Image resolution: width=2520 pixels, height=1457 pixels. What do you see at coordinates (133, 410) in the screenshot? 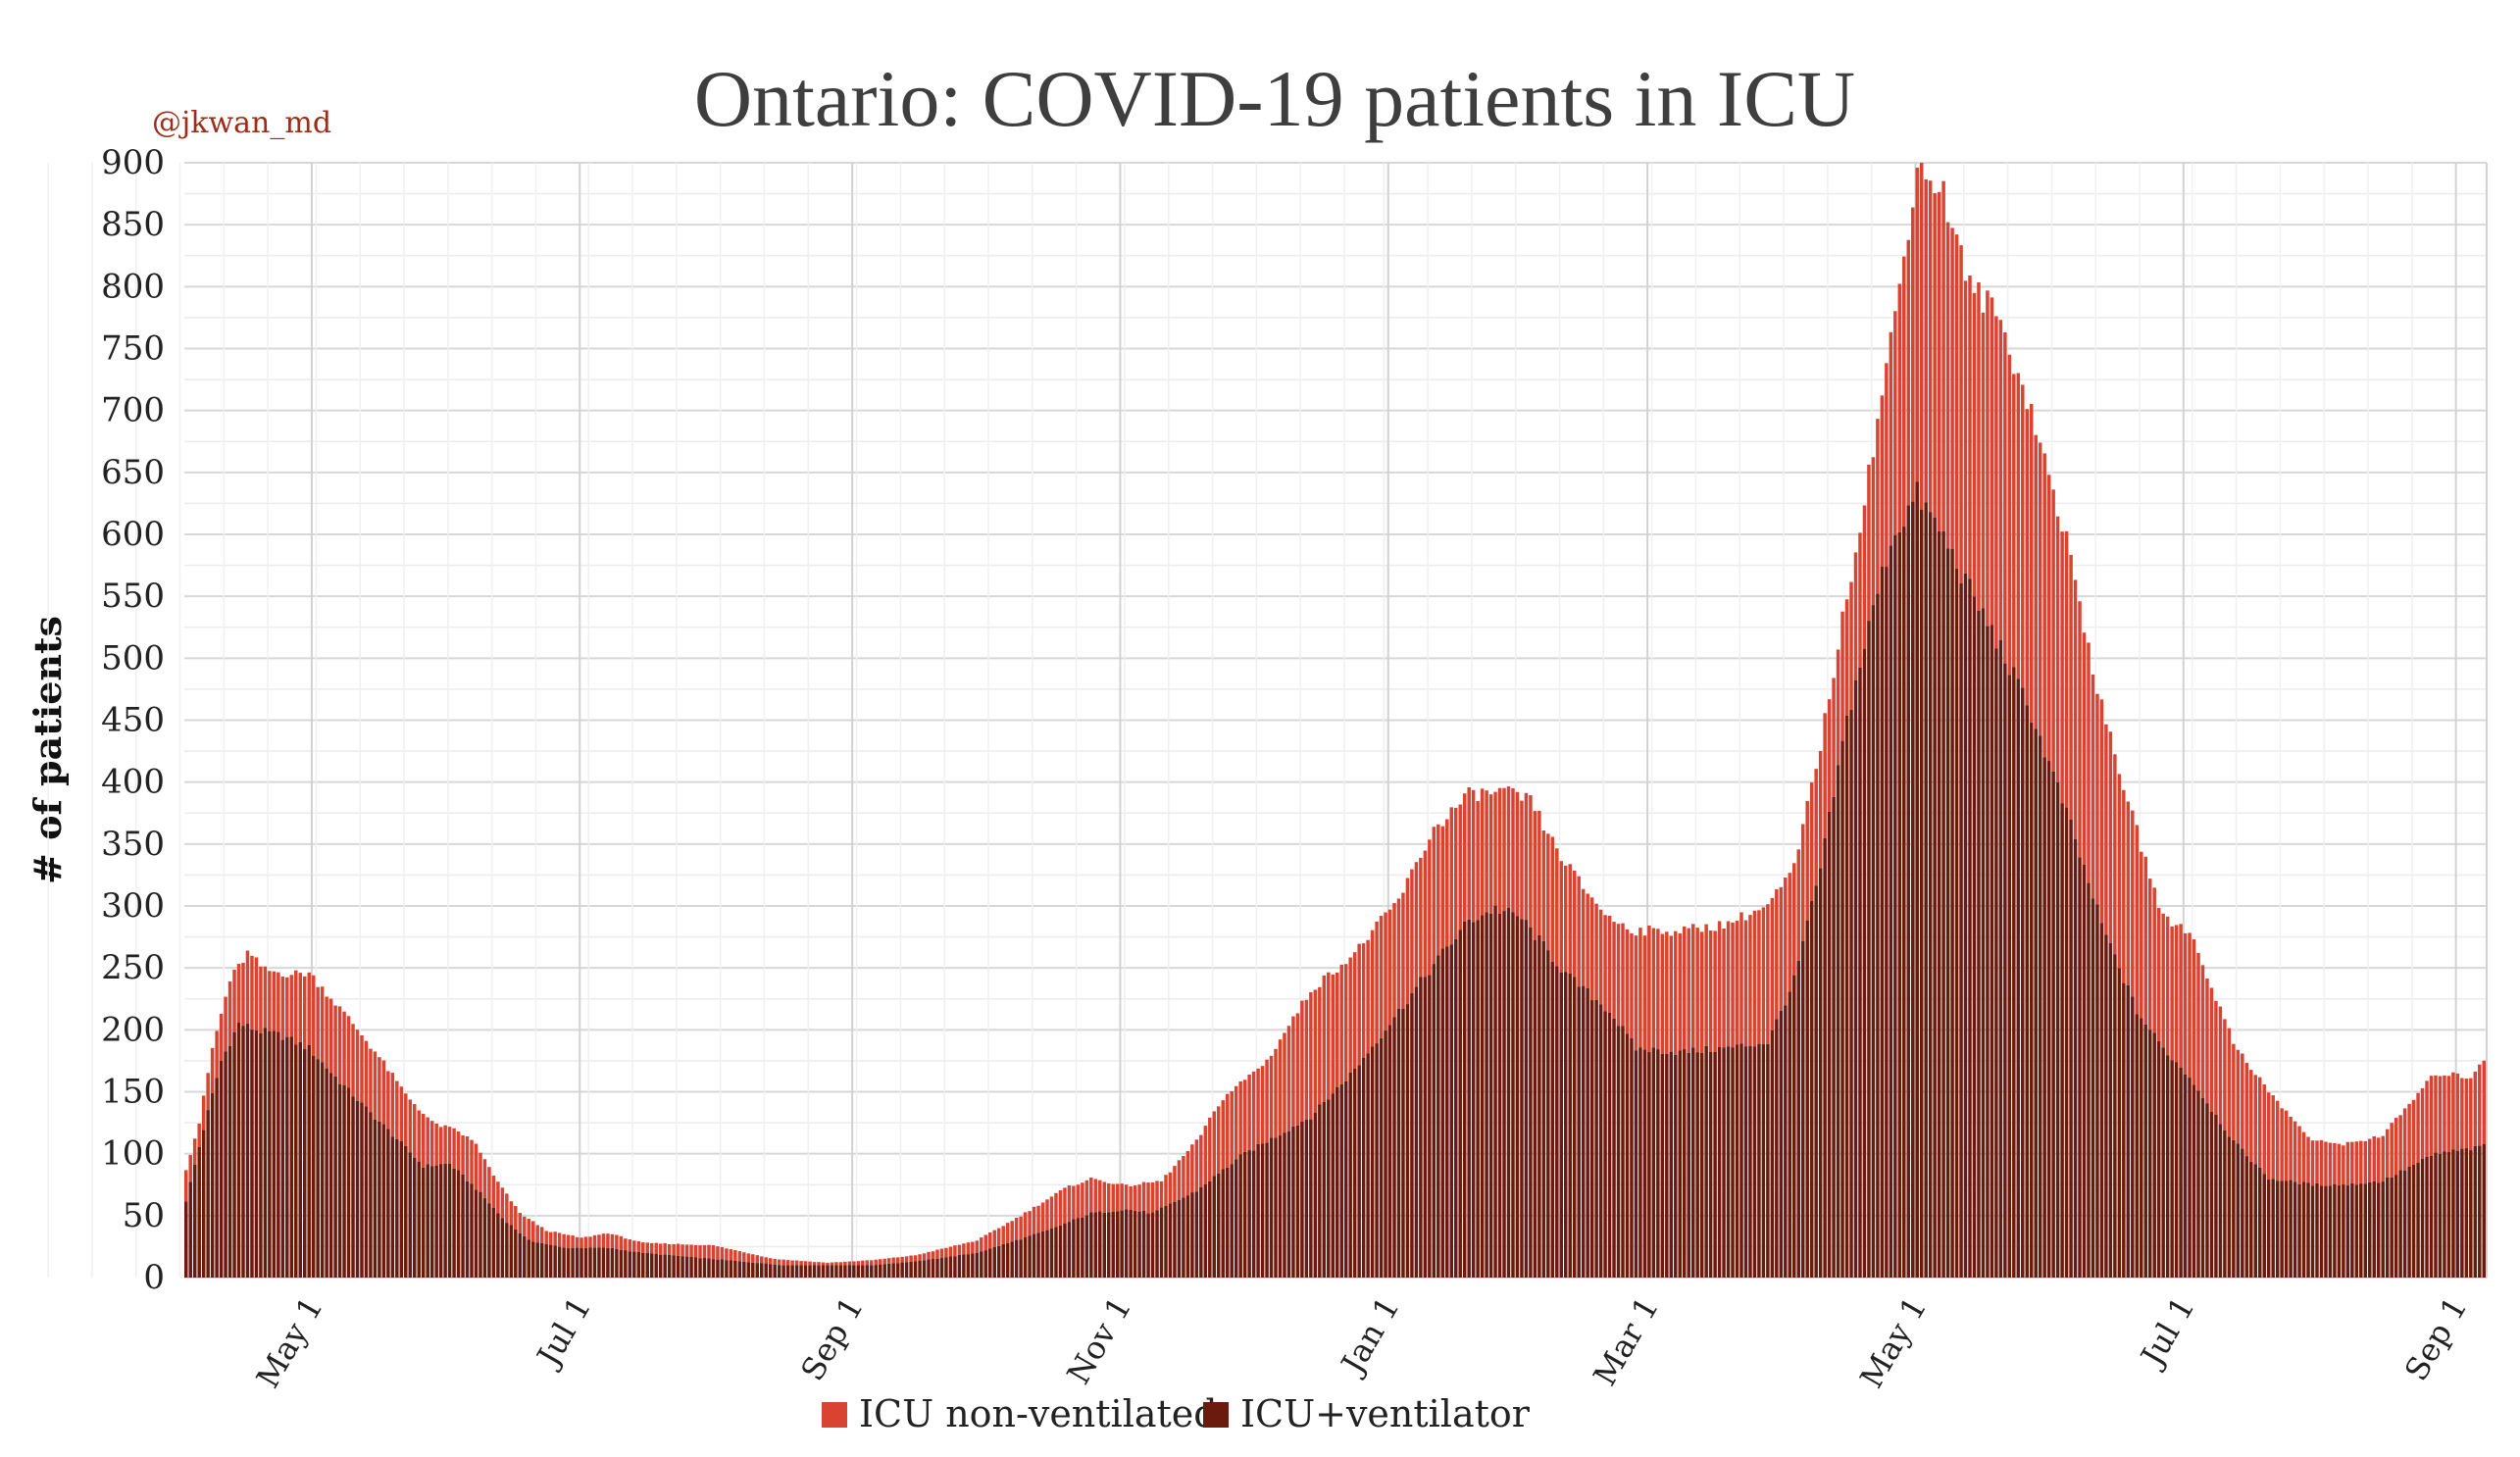
I see `y-tick-label: 700` at bounding box center [133, 410].